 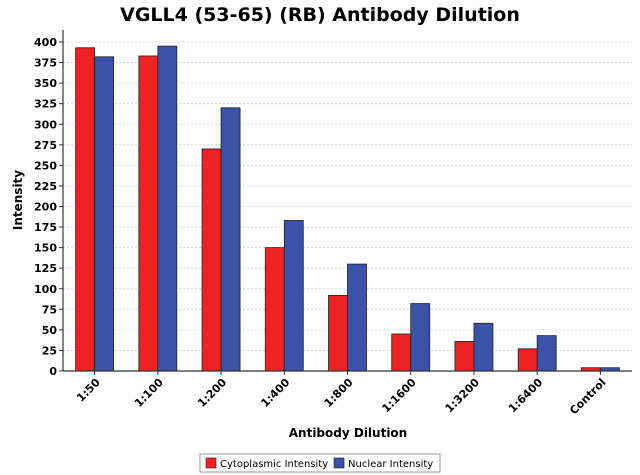 I want to click on x-tick-label: Control, so click(x=587, y=396).